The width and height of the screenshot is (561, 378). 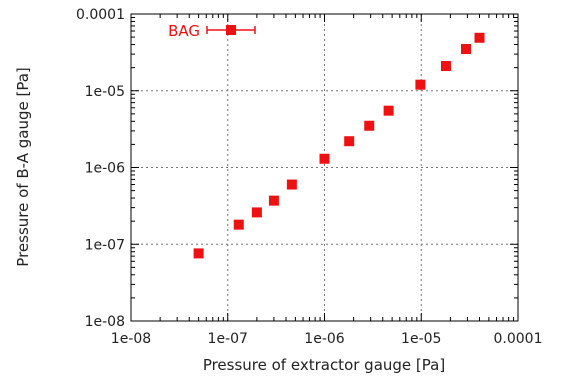 What do you see at coordinates (105, 92) in the screenshot?
I see `y-tick-label: 1e-05` at bounding box center [105, 92].